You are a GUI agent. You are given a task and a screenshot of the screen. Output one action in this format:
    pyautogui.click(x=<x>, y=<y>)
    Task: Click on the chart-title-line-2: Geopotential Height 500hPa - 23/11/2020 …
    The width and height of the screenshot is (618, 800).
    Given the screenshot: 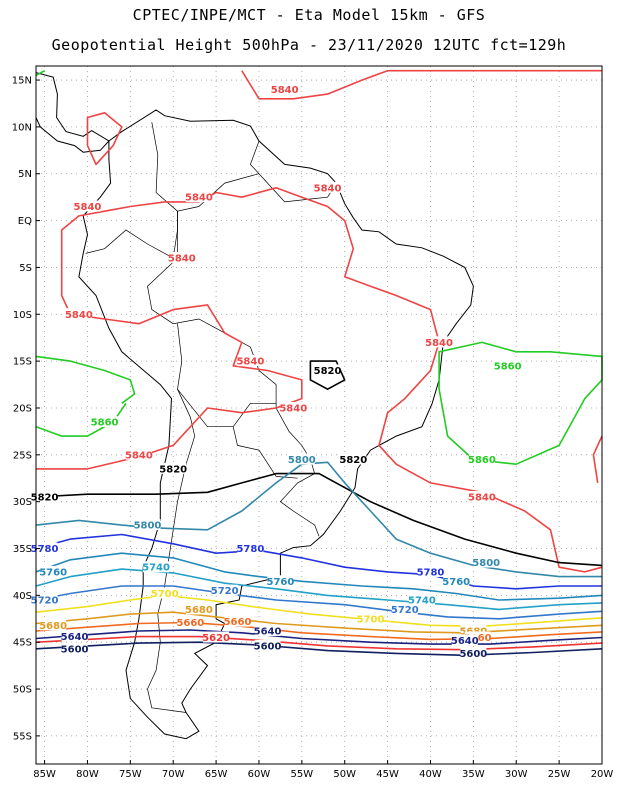 What is the action you would take?
    pyautogui.click(x=309, y=45)
    